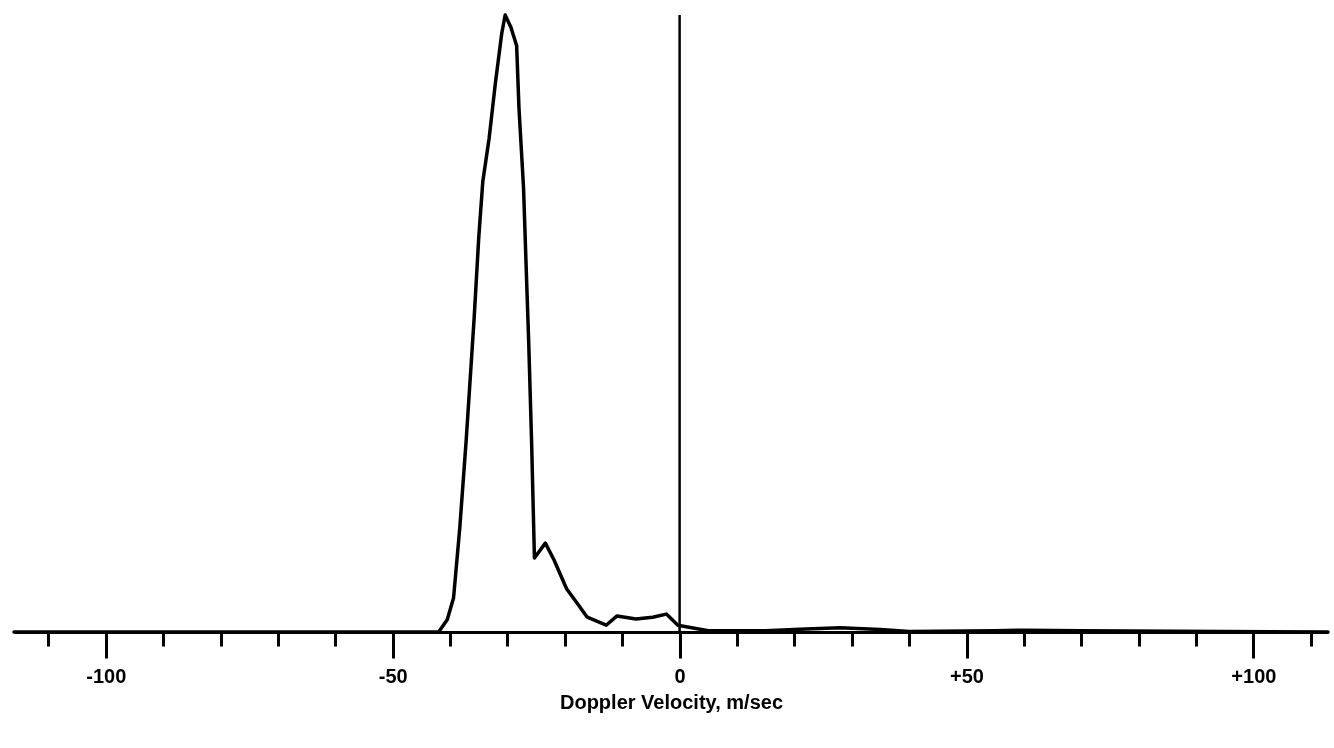 This screenshot has width=1334, height=748. Describe the element at coordinates (680, 675) in the screenshot. I see `x-tick-label: 0` at that location.